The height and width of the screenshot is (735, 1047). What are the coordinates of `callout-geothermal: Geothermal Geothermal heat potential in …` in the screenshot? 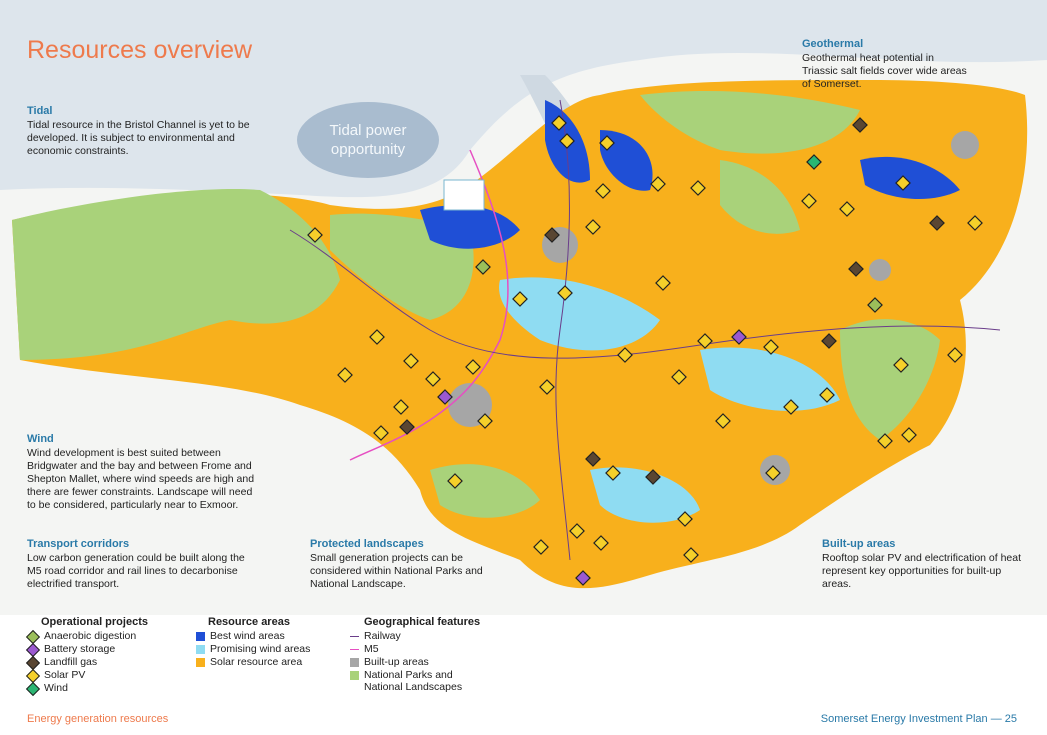 It's located at (885, 64).